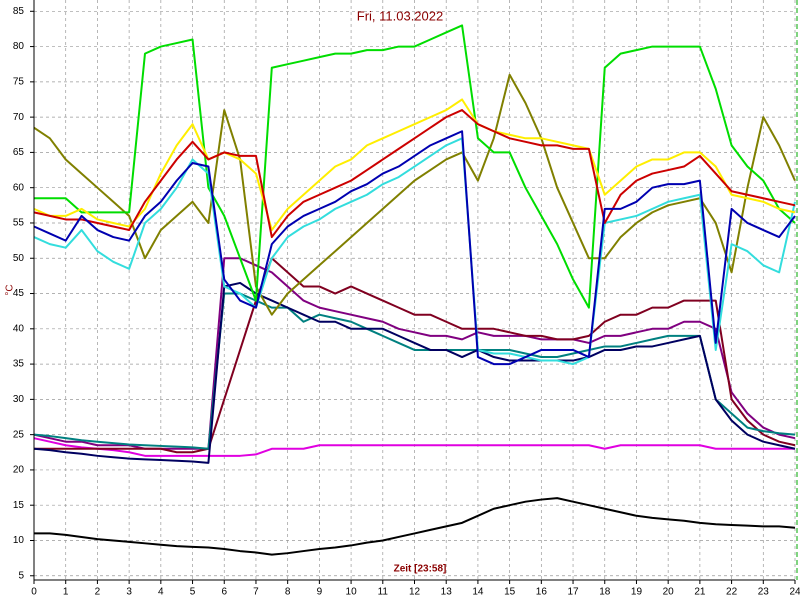  I want to click on y-tick-label: 55, so click(19, 223).